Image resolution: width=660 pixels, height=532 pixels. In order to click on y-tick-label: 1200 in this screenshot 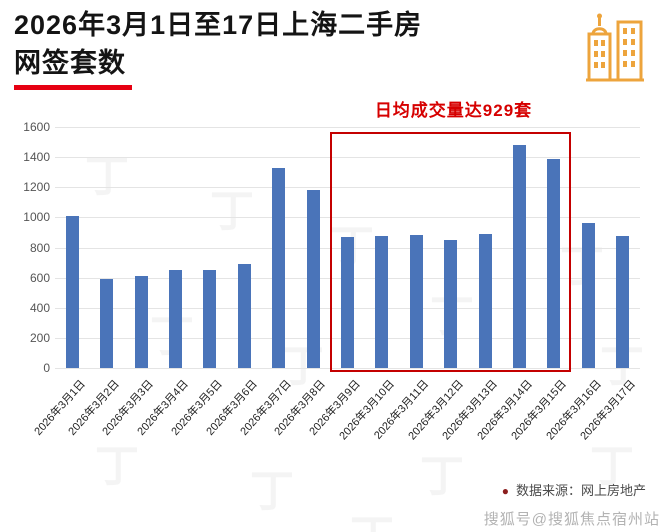, I will do `click(36, 187)`.